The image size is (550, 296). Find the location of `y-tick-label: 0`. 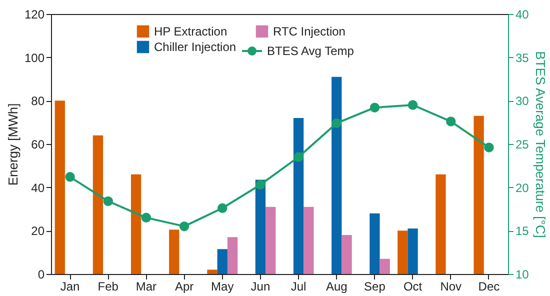

y-tick-label: 0 is located at coordinates (41, 275).